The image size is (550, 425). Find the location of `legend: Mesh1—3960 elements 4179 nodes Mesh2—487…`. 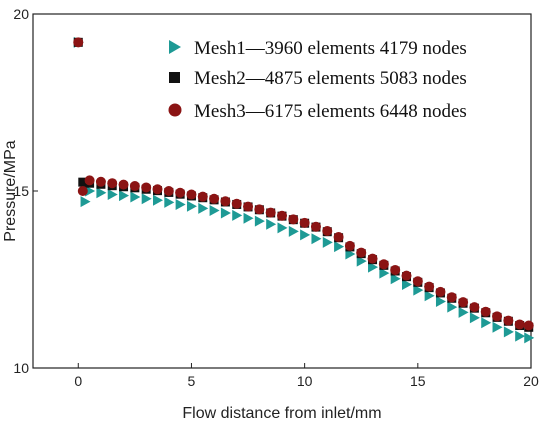

legend: Mesh1—3960 elements 4179 nodes Mesh2—487… is located at coordinates (317, 80).